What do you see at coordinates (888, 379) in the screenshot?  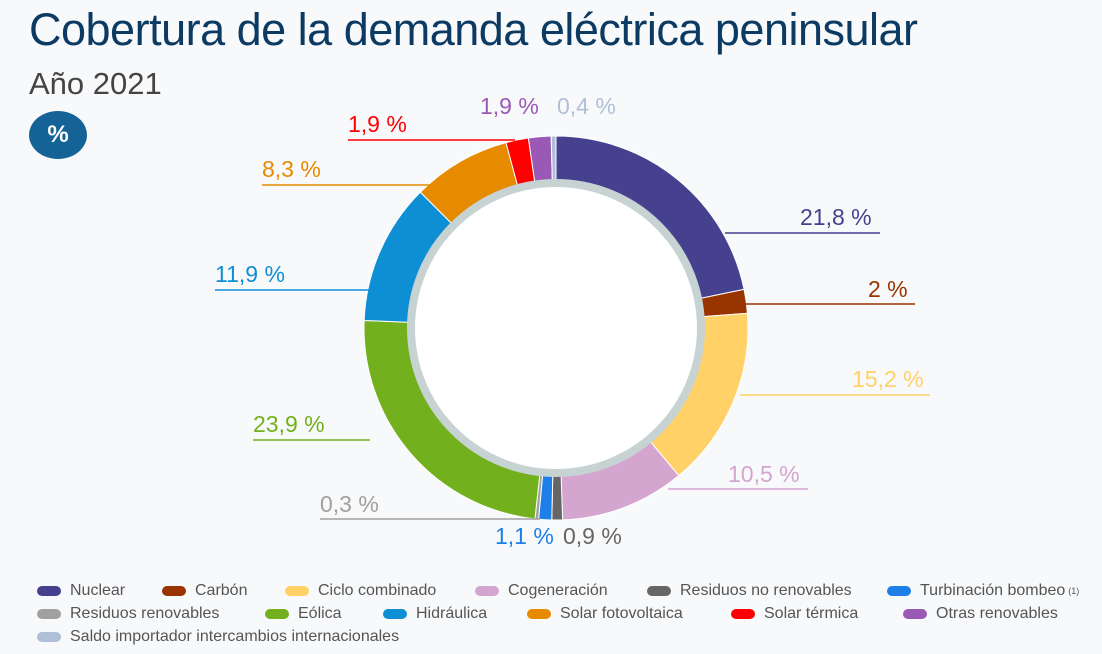 I see `data-label: 15,2 %` at bounding box center [888, 379].